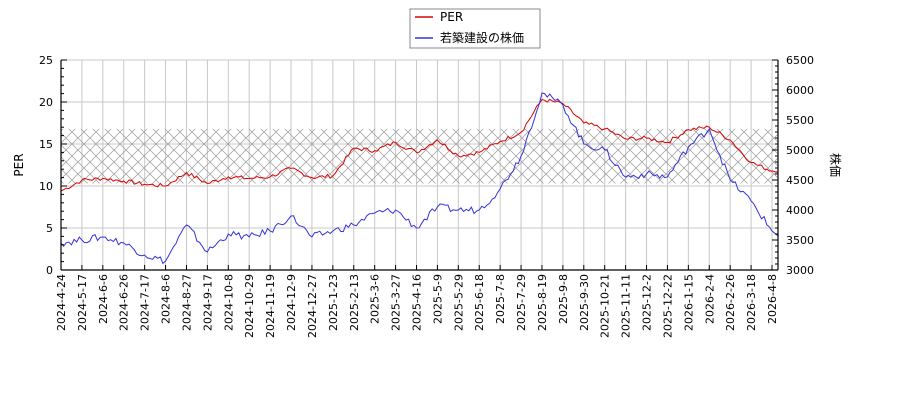  What do you see at coordinates (730, 302) in the screenshot?
I see `x-tick-label: 2026-2-26` at bounding box center [730, 302].